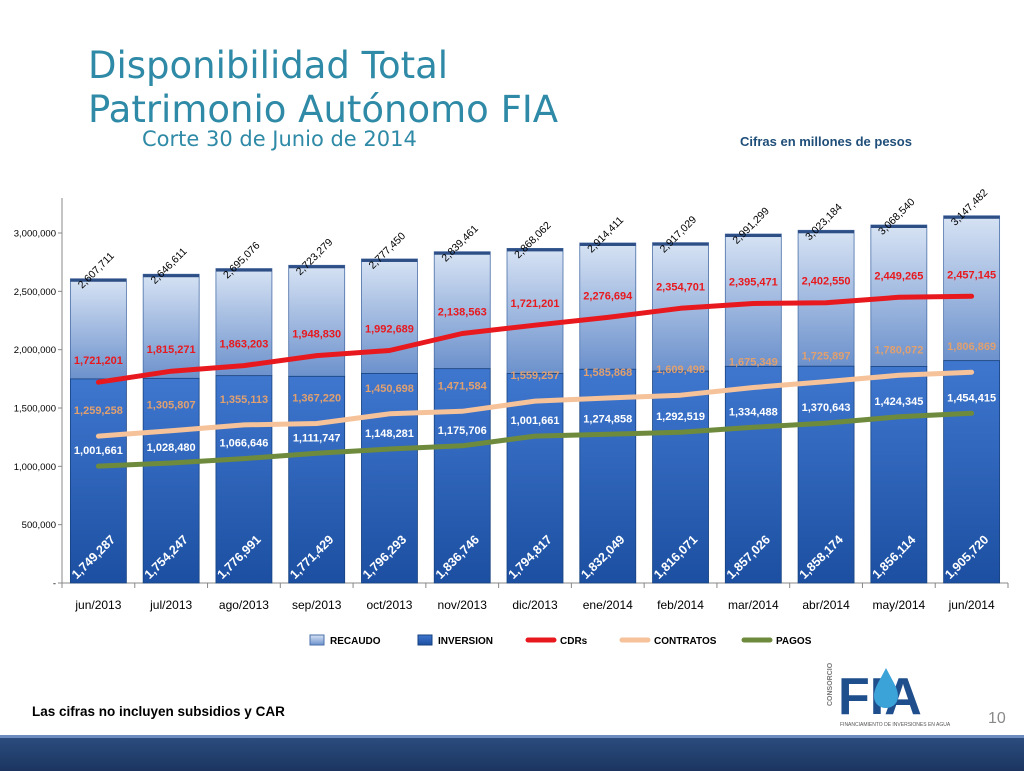 This screenshot has height=771, width=1024. Describe the element at coordinates (898, 605) in the screenshot. I see `x-tick-label: may/2014` at that location.